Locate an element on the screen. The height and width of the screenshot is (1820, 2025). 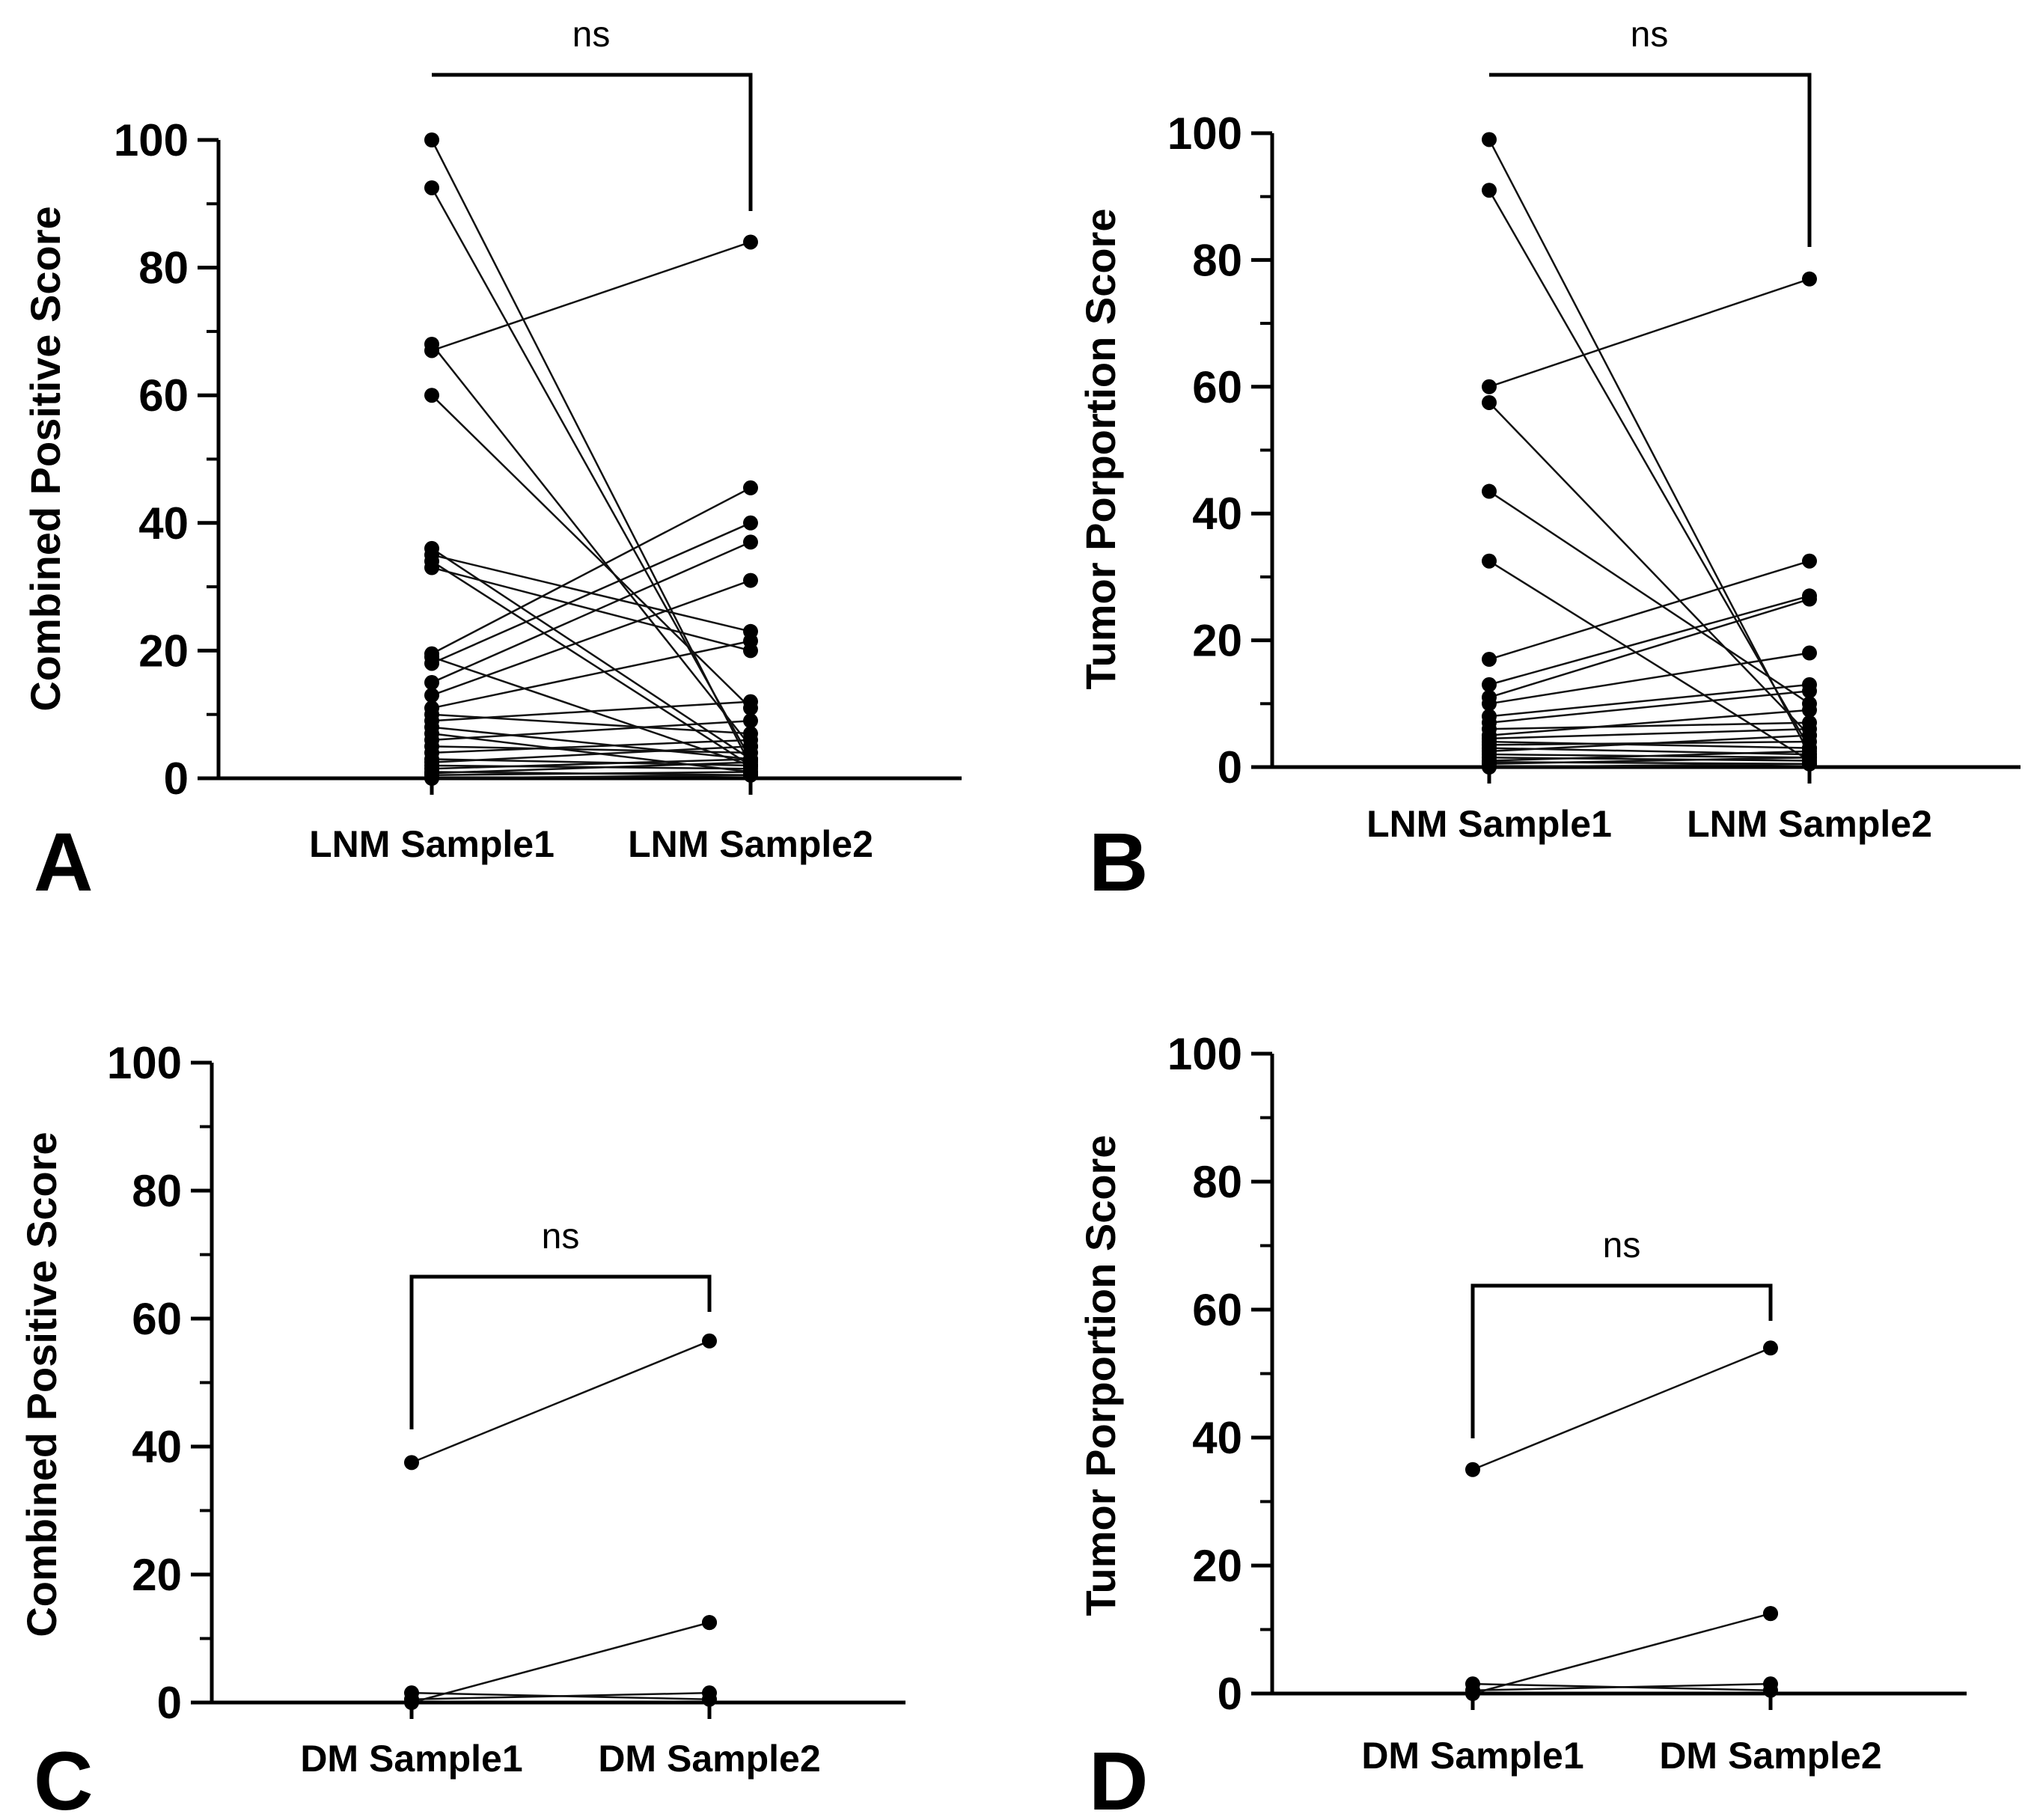
x-category-label: LNM Sample2 is located at coordinates (1809, 824).